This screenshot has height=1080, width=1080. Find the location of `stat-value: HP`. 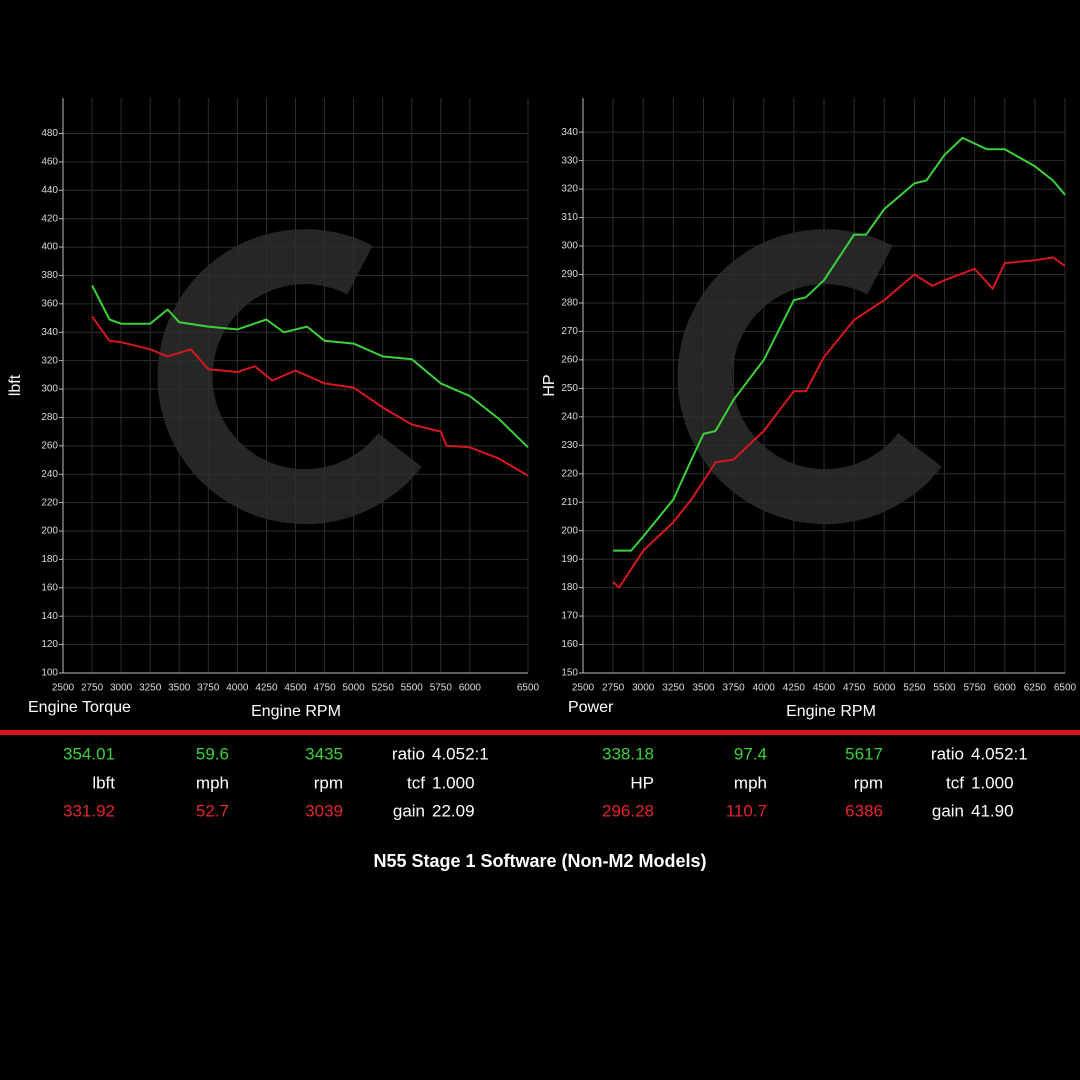

stat-value: HP is located at coordinates (642, 782).